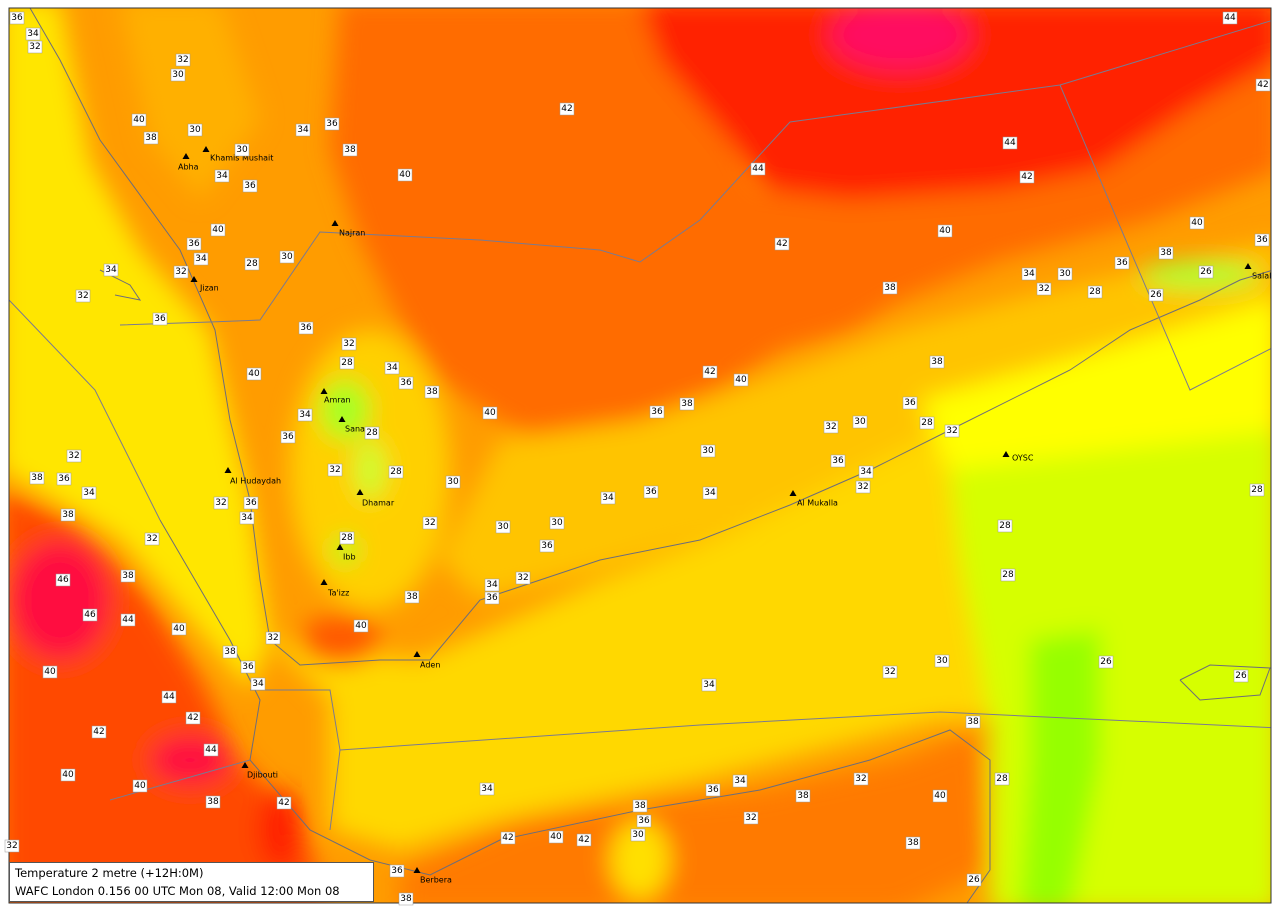 Image resolution: width=1280 pixels, height=913 pixels. Describe the element at coordinates (1241, 676) in the screenshot. I see `temperature-value: 26` at that location.